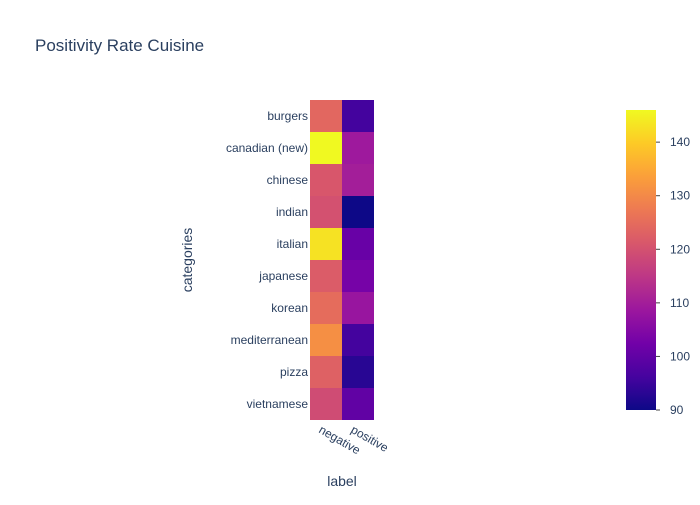 The width and height of the screenshot is (700, 505). Describe the element at coordinates (288, 180) in the screenshot. I see `y-tick-label: chinese` at that location.